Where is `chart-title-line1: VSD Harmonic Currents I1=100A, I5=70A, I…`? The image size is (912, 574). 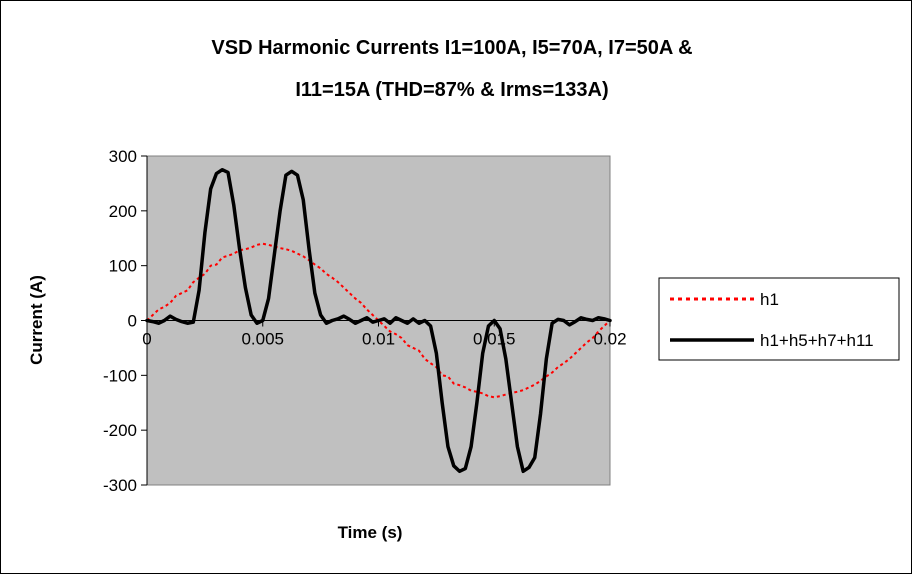 chart-title-line1: VSD Harmonic Currents I1=100A, I5=70A, I… is located at coordinates (451, 48).